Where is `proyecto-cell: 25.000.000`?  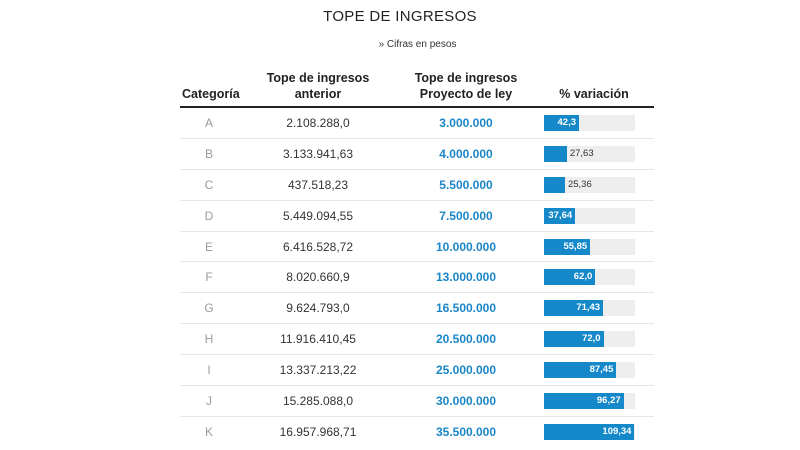 proyecto-cell: 25.000.000 is located at coordinates (466, 370).